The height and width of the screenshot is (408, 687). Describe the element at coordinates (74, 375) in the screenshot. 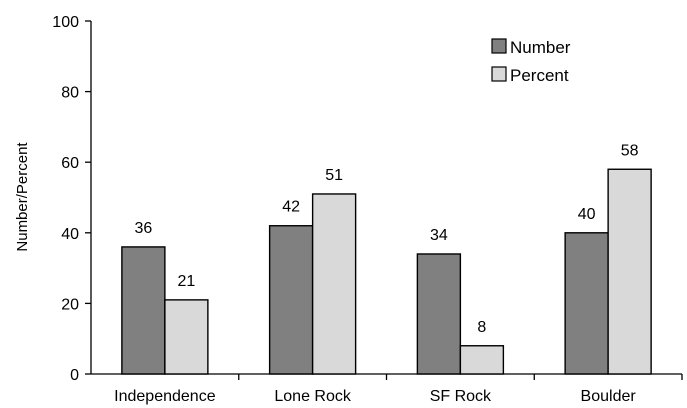

I see `y-tick-label: 0` at that location.